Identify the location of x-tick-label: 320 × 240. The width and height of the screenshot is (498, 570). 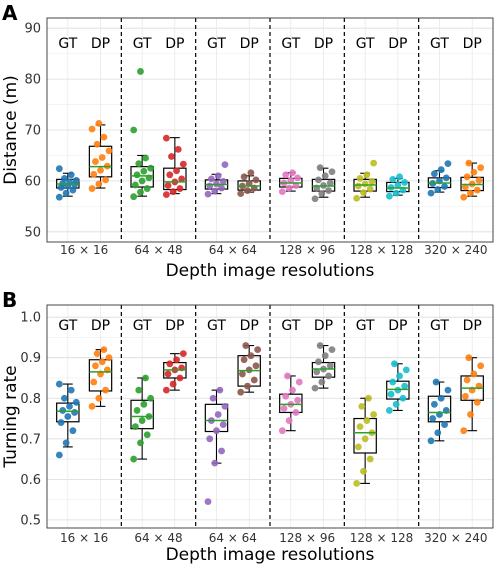
(456, 250).